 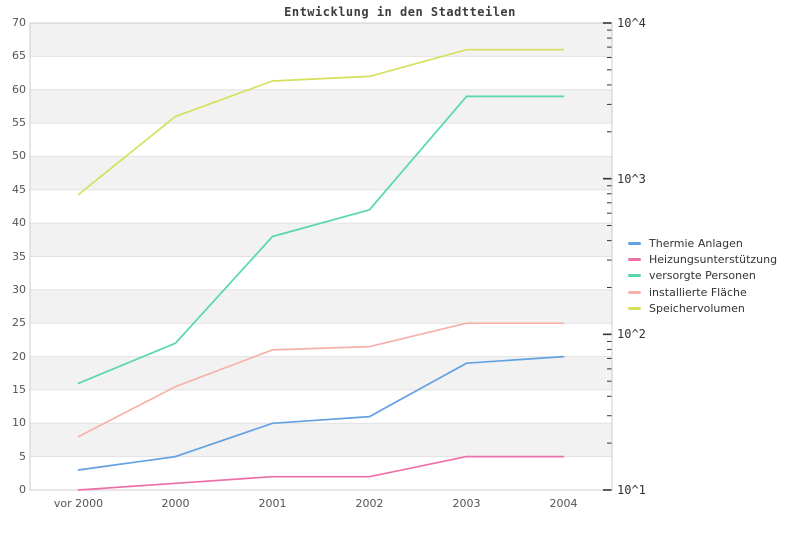 What do you see at coordinates (631, 490) in the screenshot?
I see `right-axis-tick-label: 10^1` at bounding box center [631, 490].